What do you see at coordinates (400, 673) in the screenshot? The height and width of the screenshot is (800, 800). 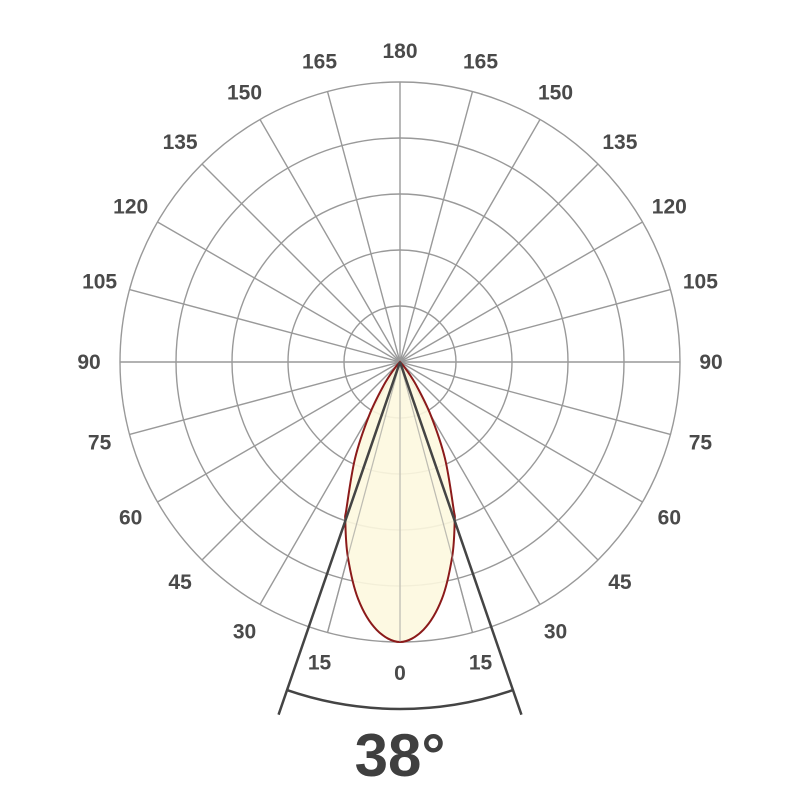 I see `angle-tick-label: 0` at bounding box center [400, 673].